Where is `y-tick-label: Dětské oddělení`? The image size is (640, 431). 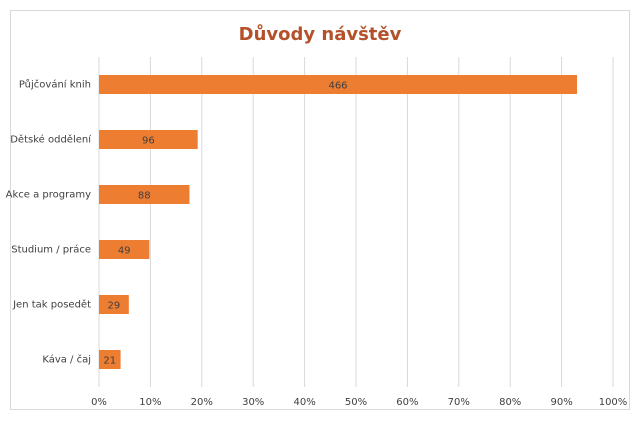
y-tick-label: Dětské oddělení is located at coordinates (51, 140).